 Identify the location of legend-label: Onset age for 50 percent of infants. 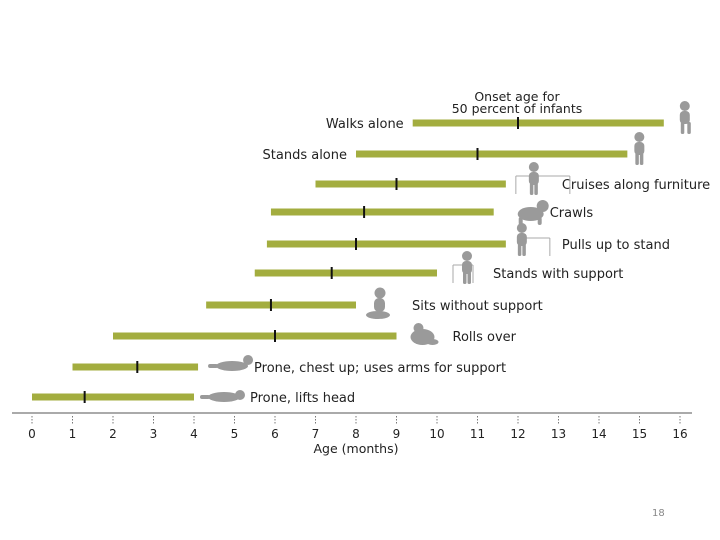
(517, 102).